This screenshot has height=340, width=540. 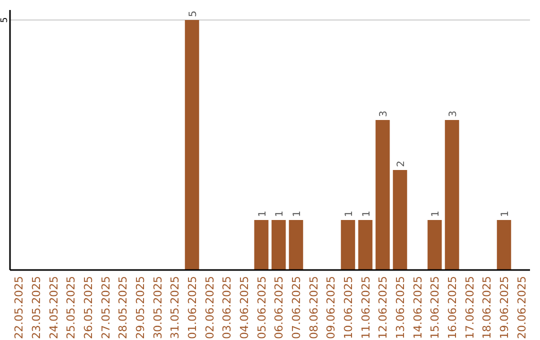 What do you see at coordinates (157, 307) in the screenshot?
I see `x-tick-label: 30.05.2025` at bounding box center [157, 307].